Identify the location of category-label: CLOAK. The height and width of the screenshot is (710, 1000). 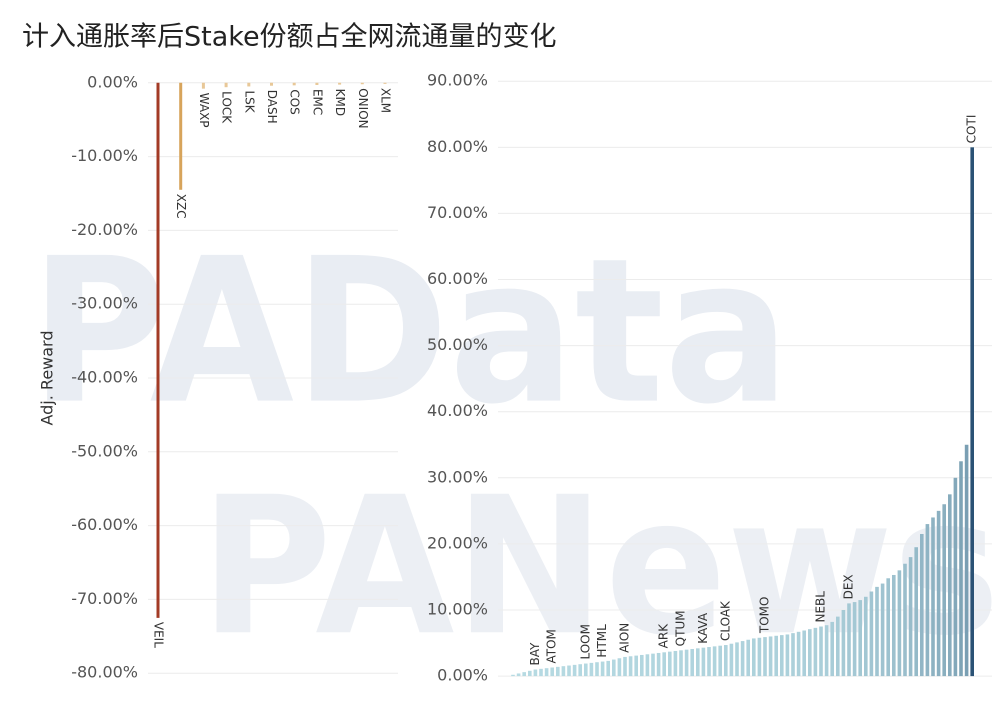
(725, 620).